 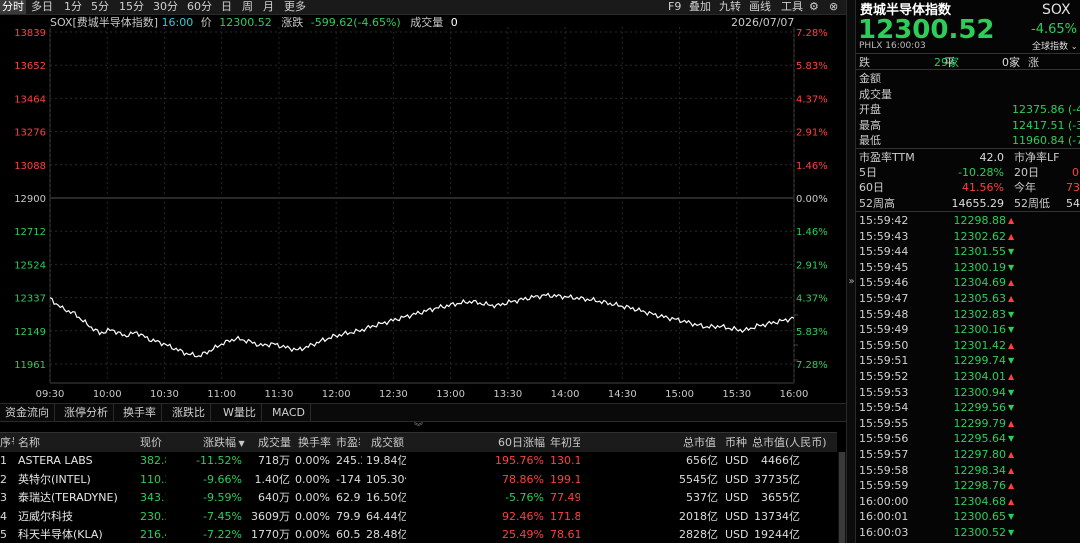 What do you see at coordinates (884, 454) in the screenshot?
I see `tick-time: 15:59:57` at bounding box center [884, 454].